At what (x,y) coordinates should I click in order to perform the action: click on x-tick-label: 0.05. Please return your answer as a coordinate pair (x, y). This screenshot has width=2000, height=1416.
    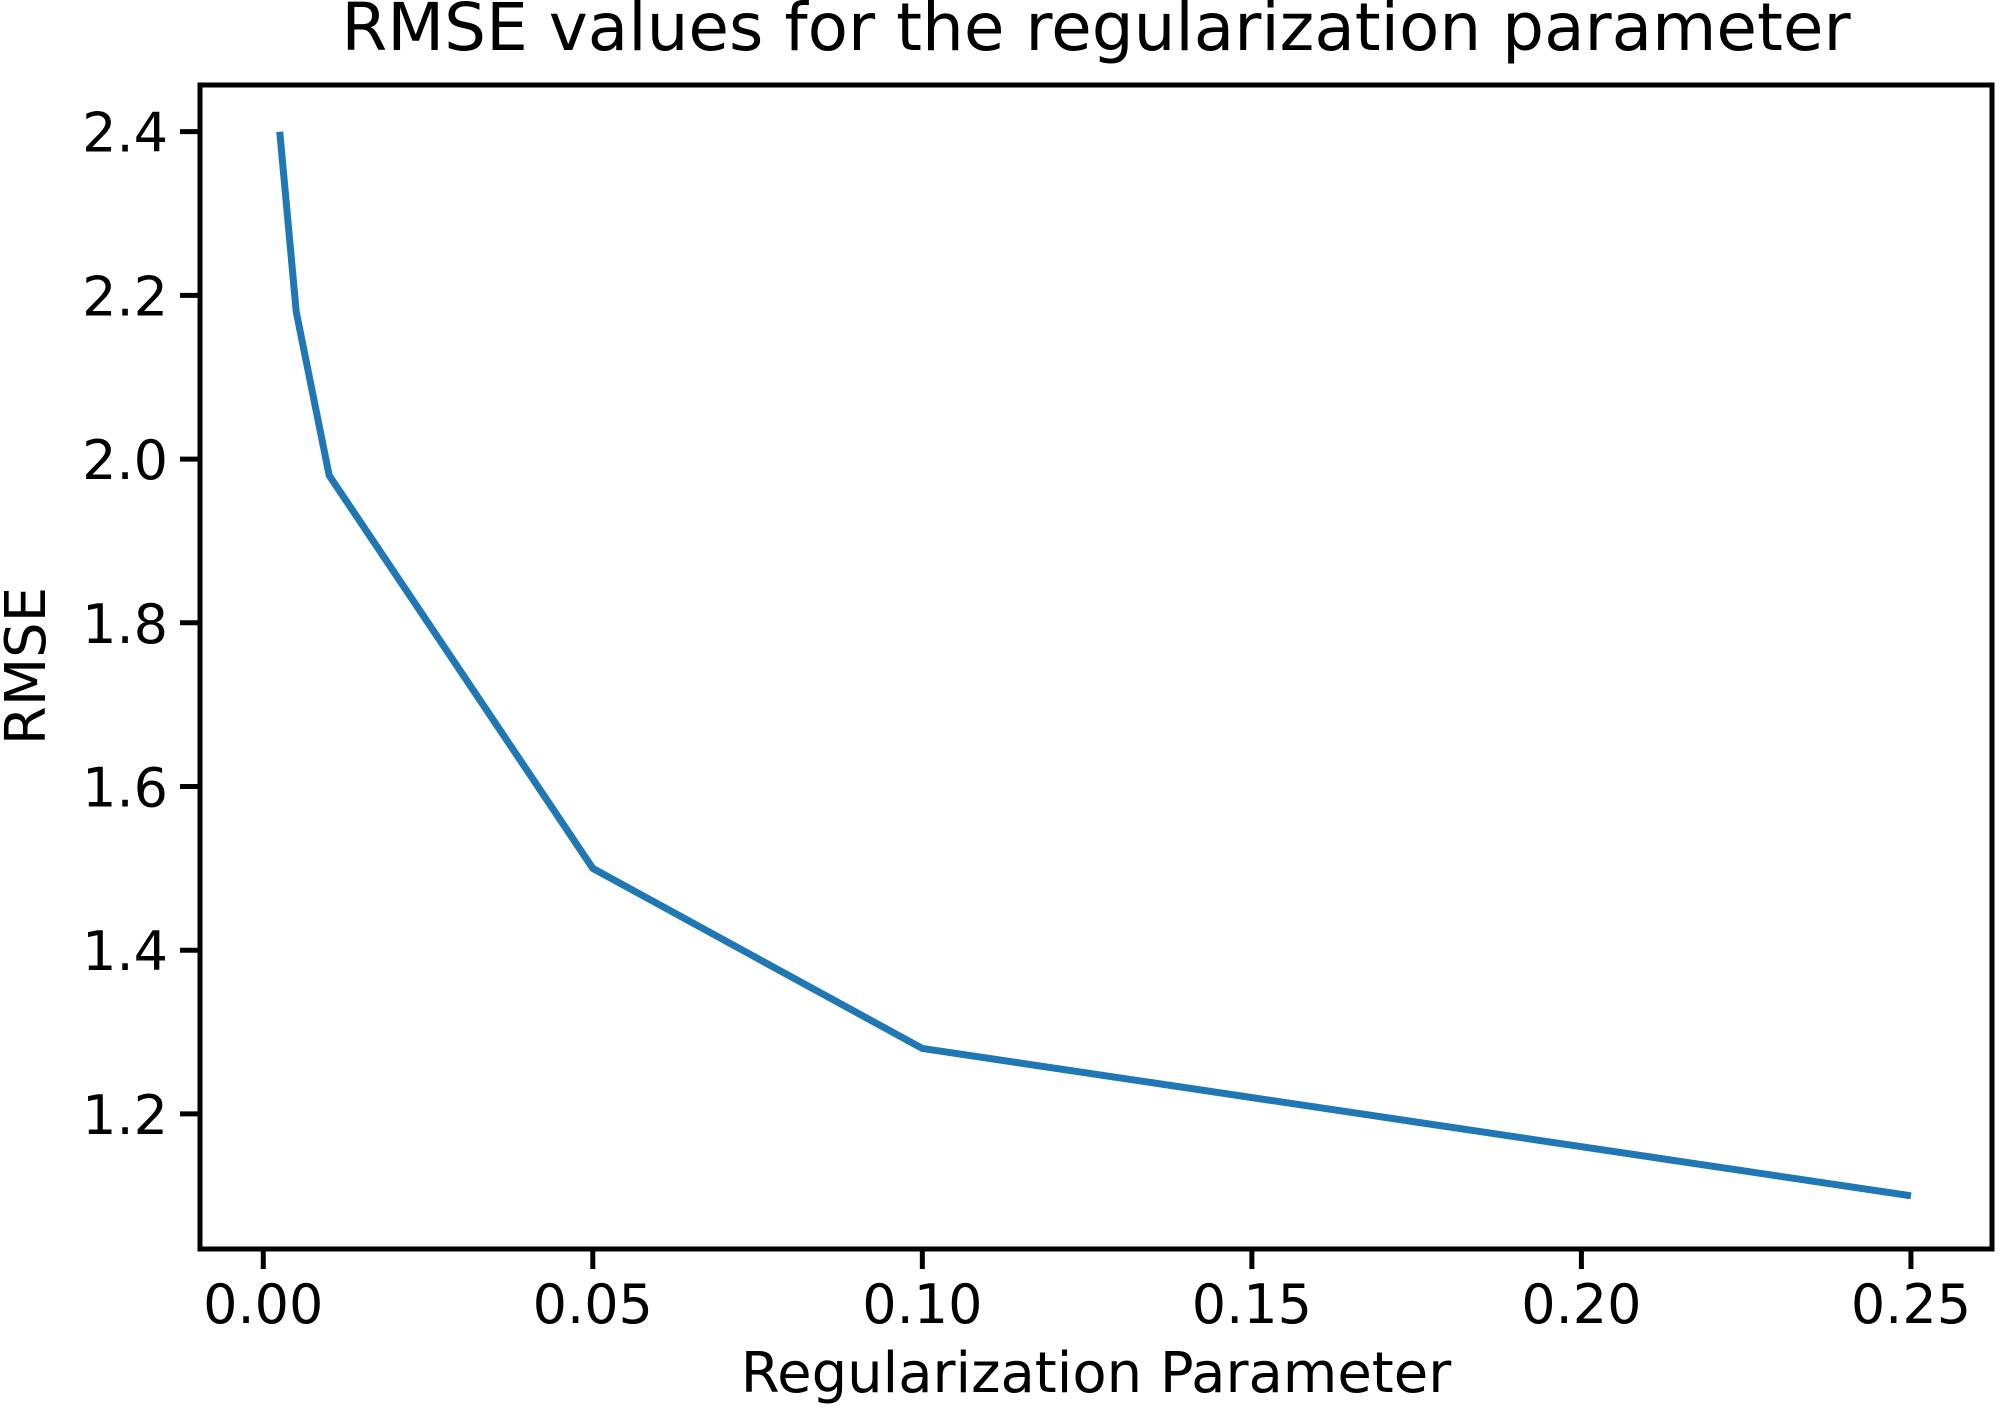
    Looking at the image, I should click on (593, 1304).